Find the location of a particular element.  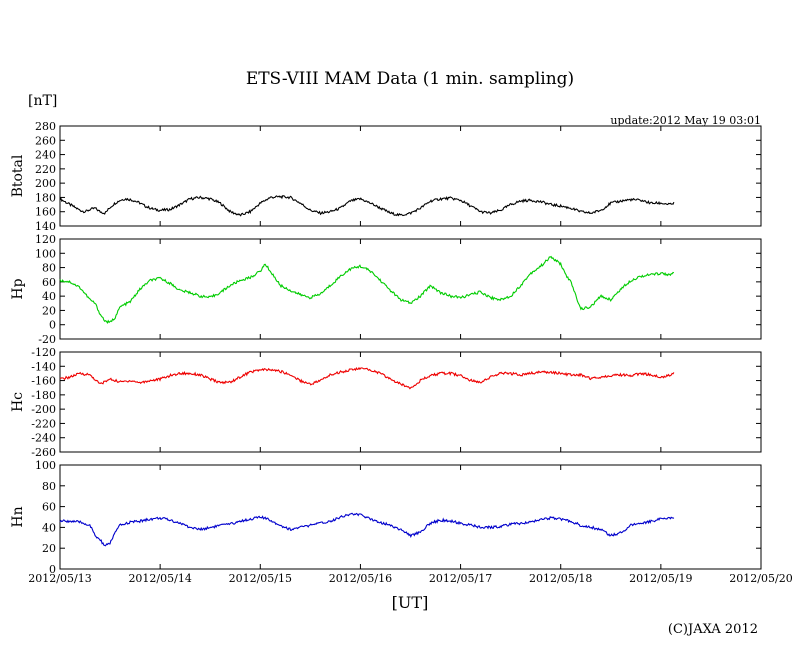

y-tick-label: -260 is located at coordinates (43, 452).